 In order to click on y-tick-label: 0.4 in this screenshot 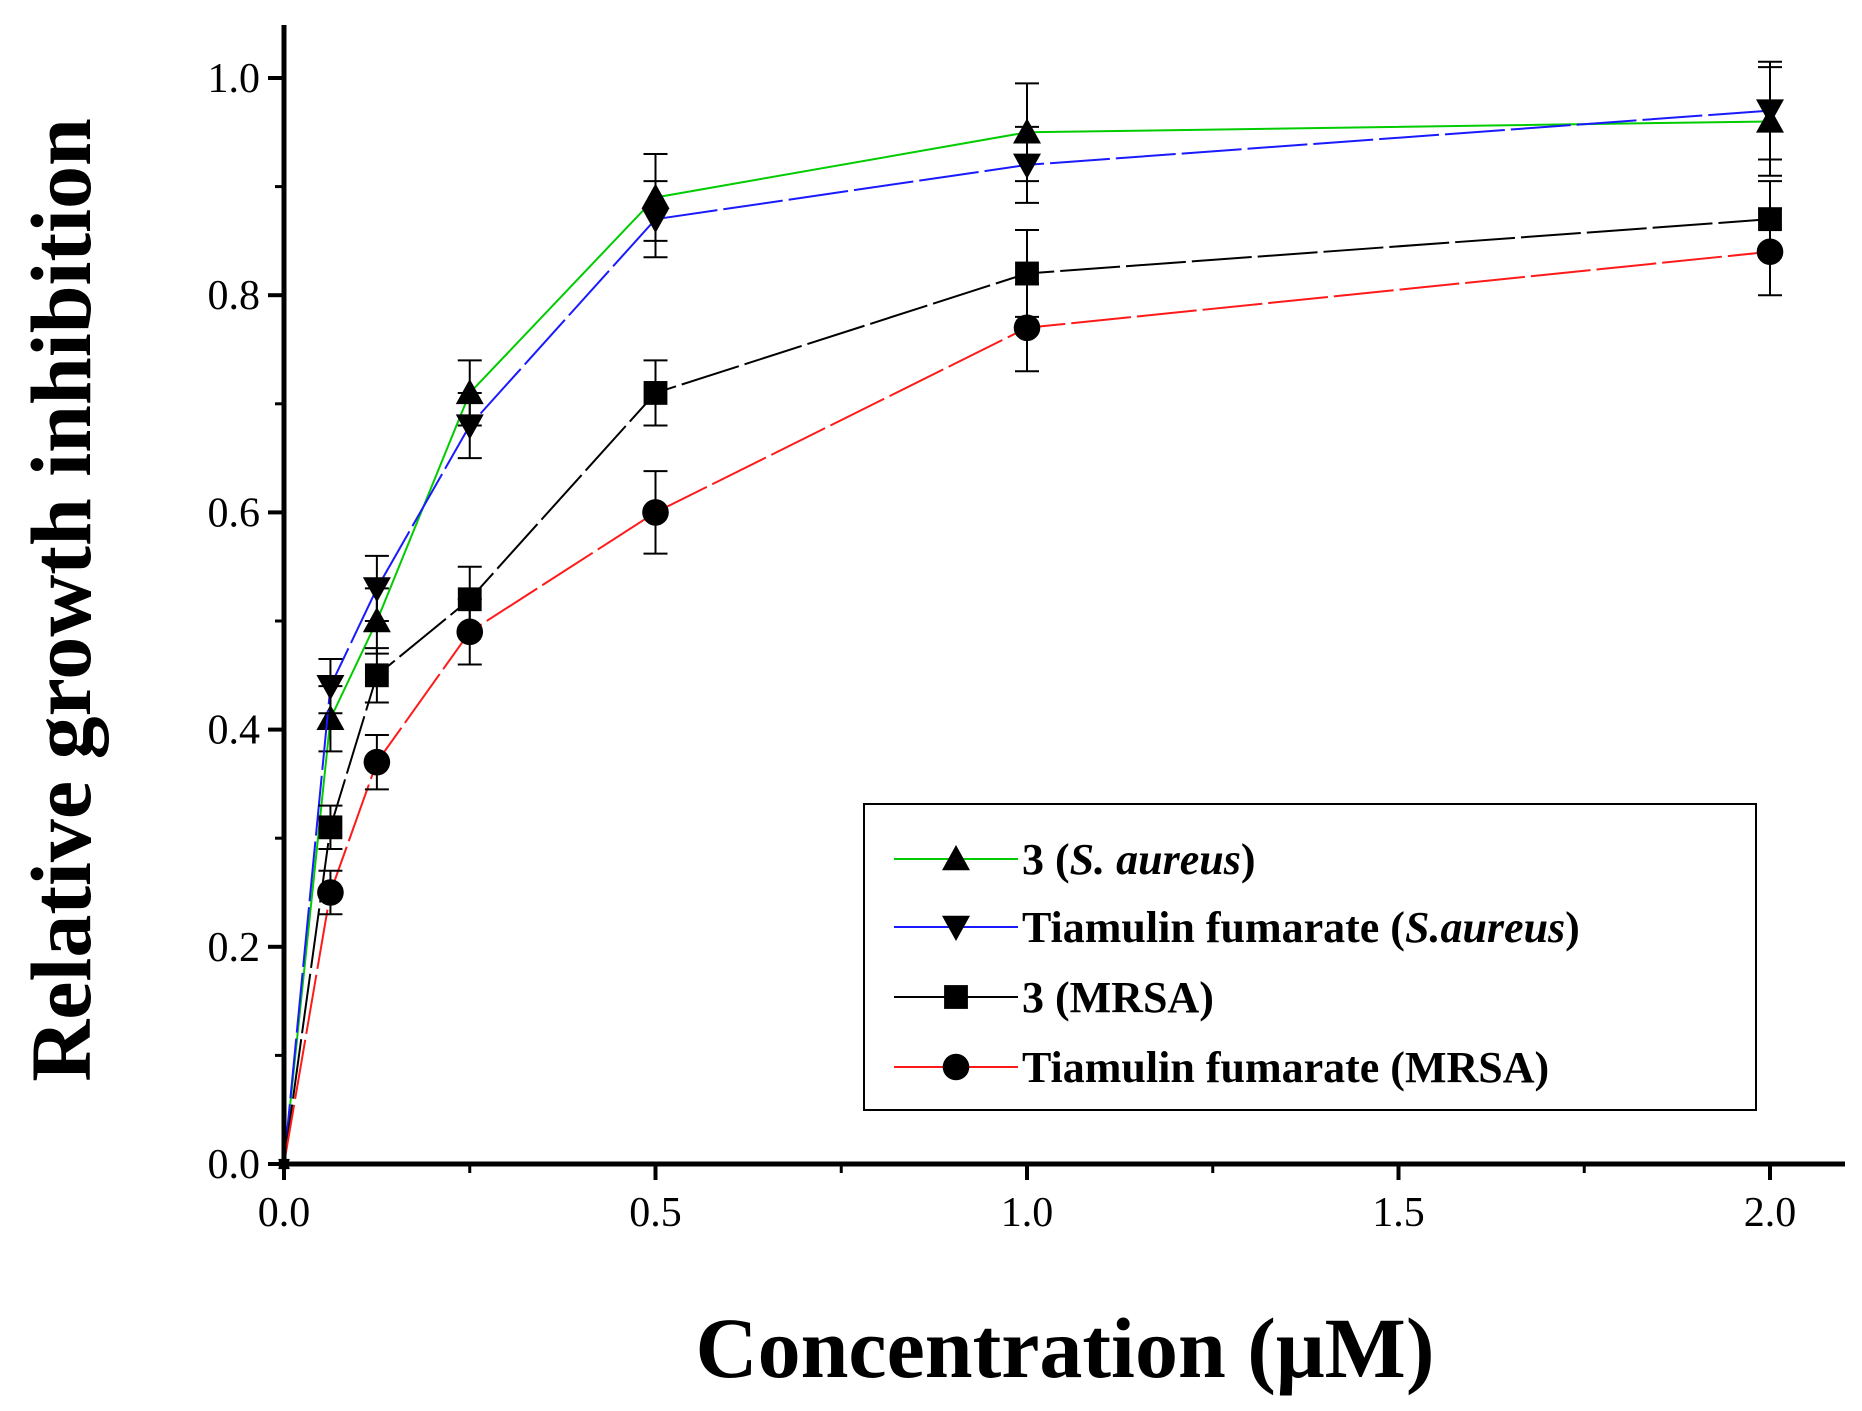, I will do `click(234, 731)`.